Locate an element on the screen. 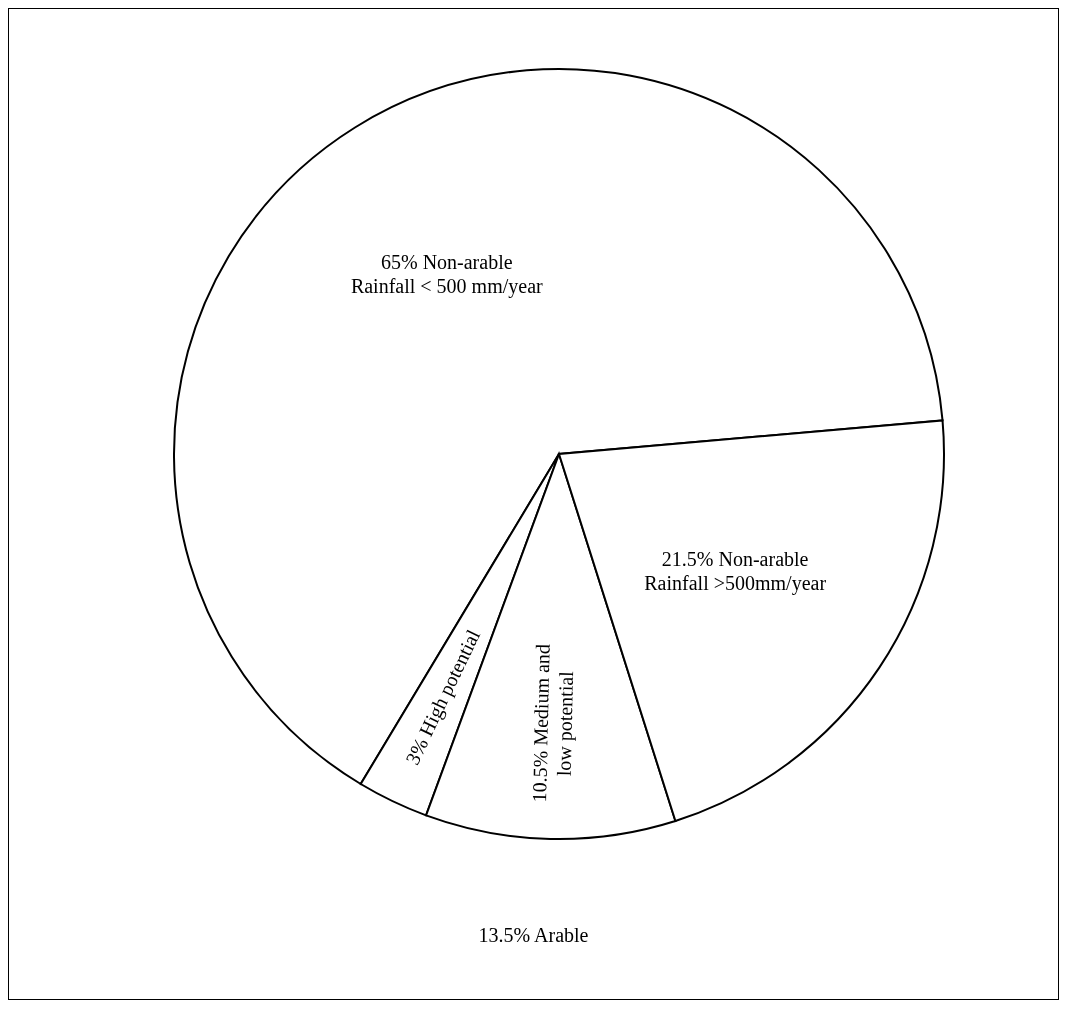 The height and width of the screenshot is (1010, 1065). slice-label: 21.5% Non-arable Rainfall >500mm/year is located at coordinates (735, 572).